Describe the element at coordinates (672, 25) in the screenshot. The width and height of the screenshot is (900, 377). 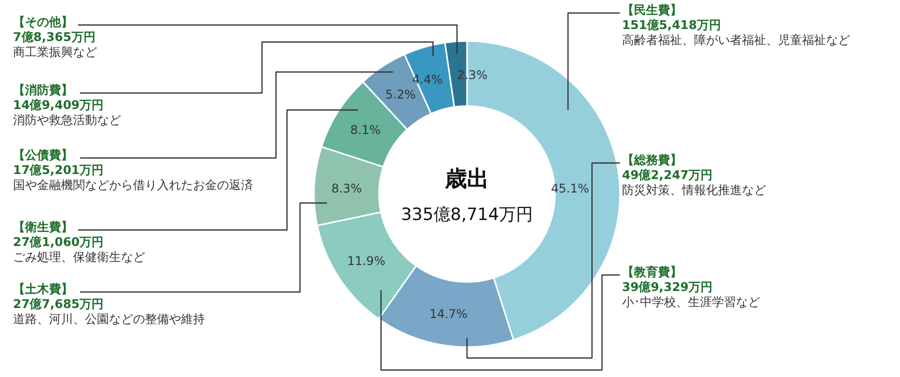
I see `text: 151億5,418万円` at that location.